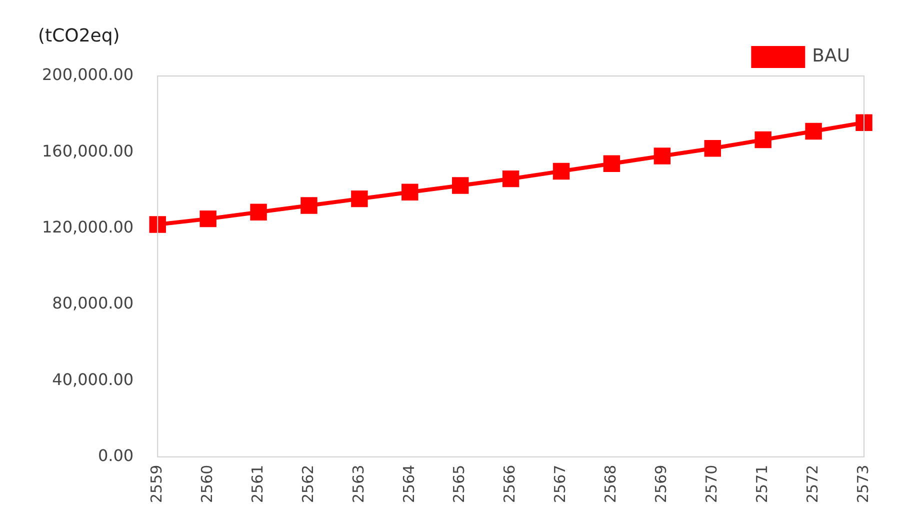 The image size is (898, 519). Describe the element at coordinates (812, 484) in the screenshot. I see `x-tick-label: 2572` at that location.